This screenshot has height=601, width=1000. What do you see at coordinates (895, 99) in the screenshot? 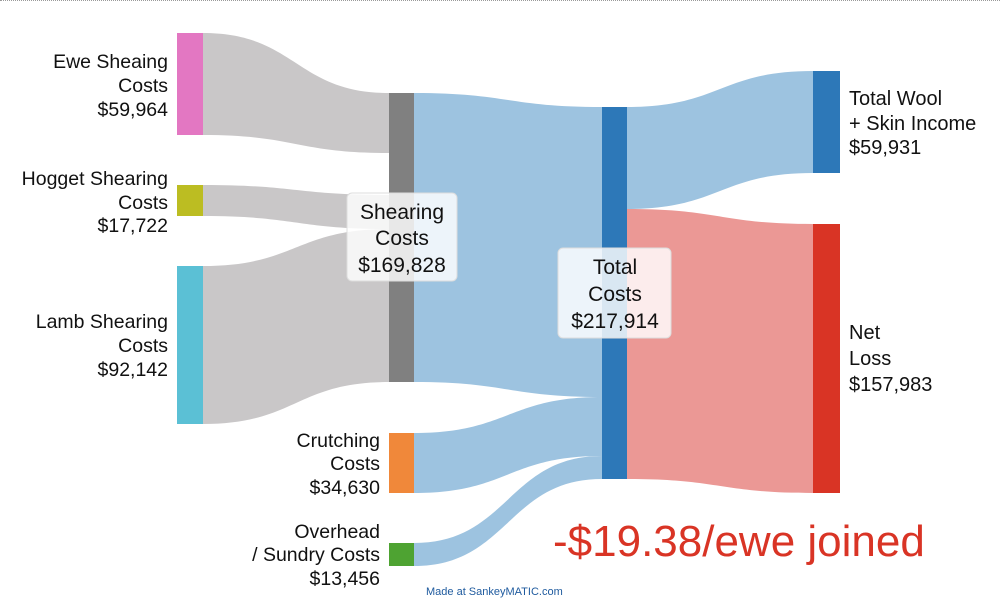
I see `svg-text: Total Wool` at bounding box center [895, 99].